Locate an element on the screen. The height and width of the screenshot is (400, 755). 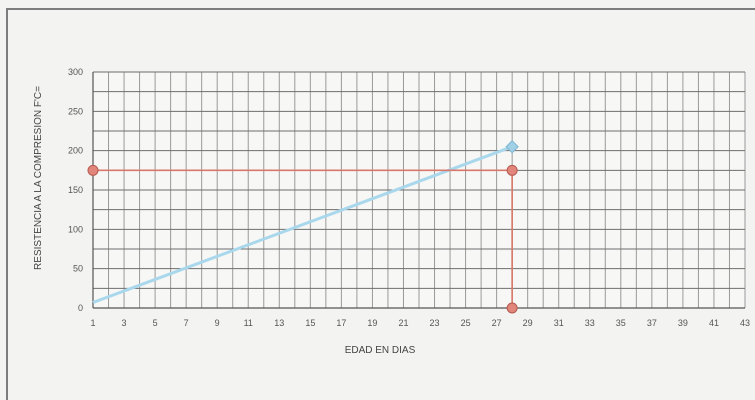
y-tick-label: 100 is located at coordinates (75, 229).